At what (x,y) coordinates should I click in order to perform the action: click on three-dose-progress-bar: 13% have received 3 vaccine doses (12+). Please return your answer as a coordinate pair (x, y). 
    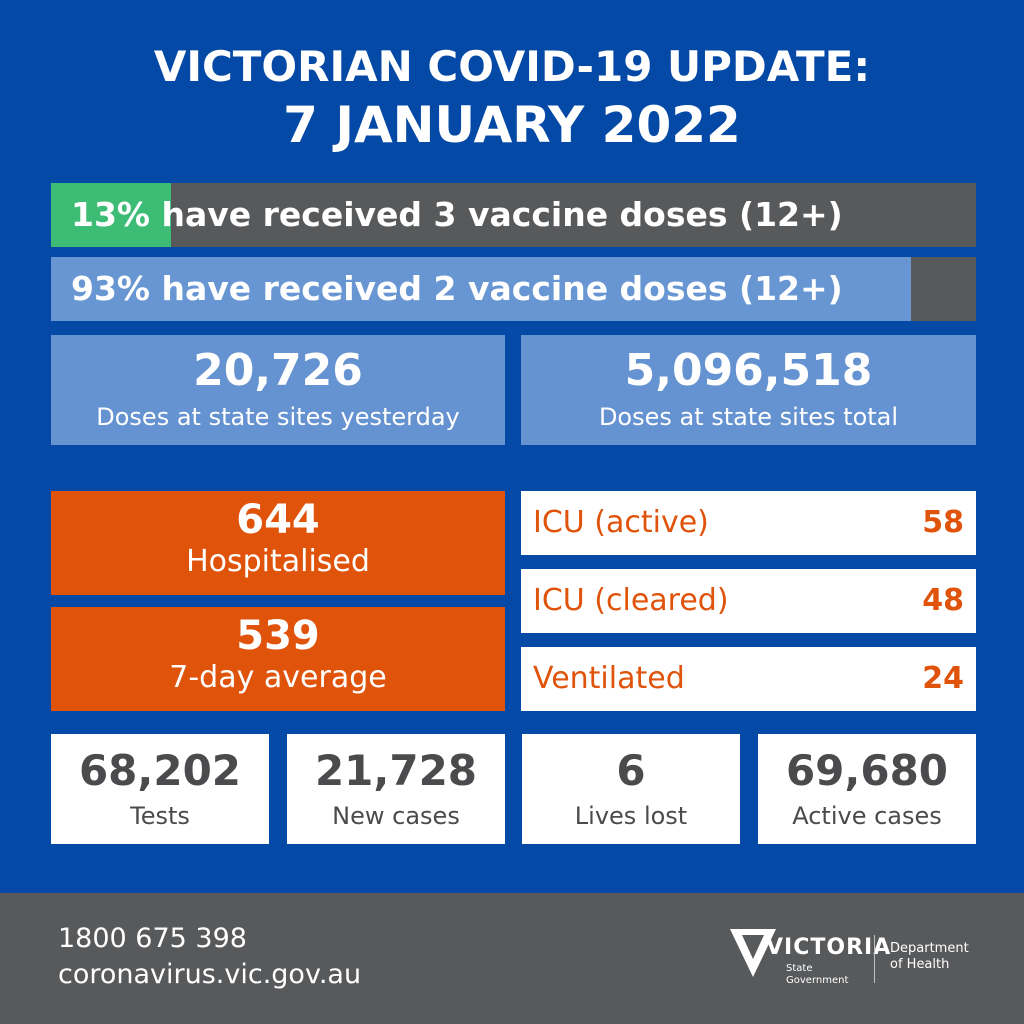
    Looking at the image, I should click on (513, 215).